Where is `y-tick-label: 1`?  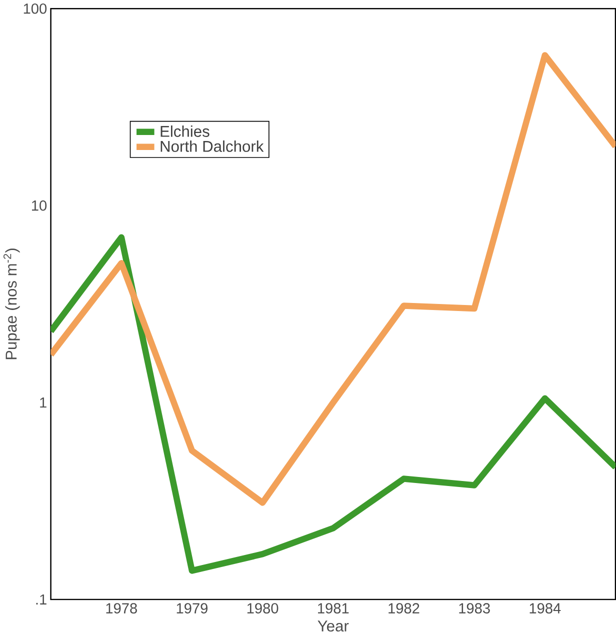 y-tick-label: 1 is located at coordinates (43, 403).